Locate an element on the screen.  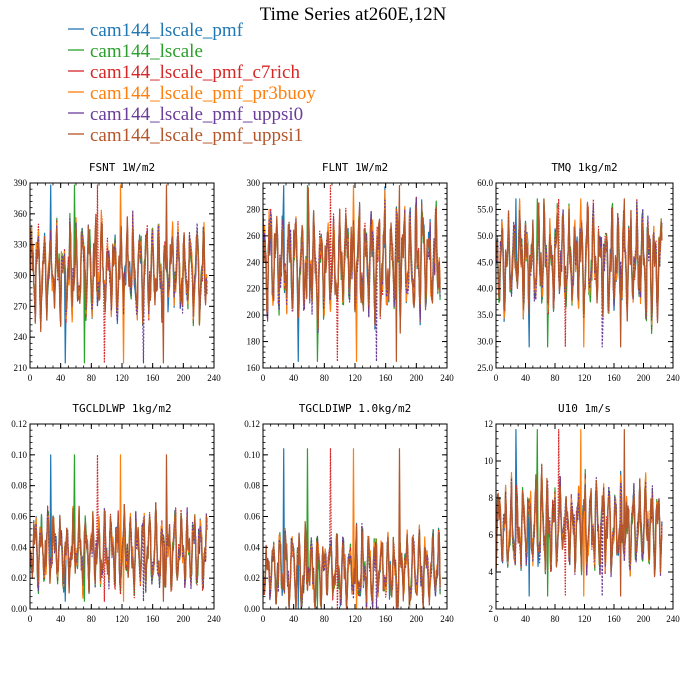
panel-title: TGCLDLWP 1kg/m2 is located at coordinates (121, 408).